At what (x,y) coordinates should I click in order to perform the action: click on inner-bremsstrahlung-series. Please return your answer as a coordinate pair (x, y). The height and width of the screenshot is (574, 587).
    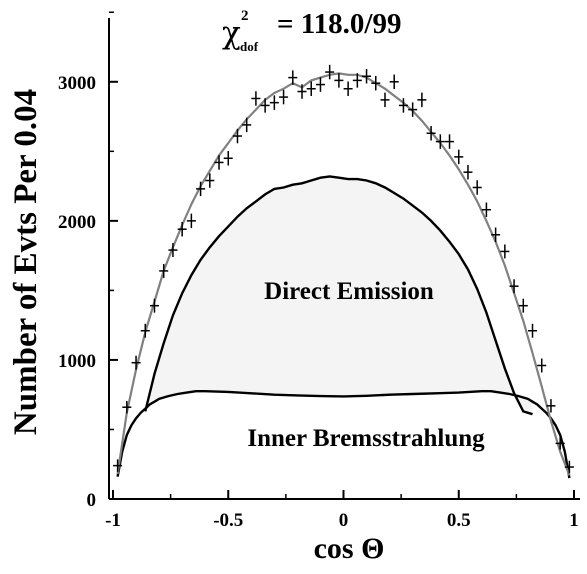
    Looking at the image, I should click on (343, 434).